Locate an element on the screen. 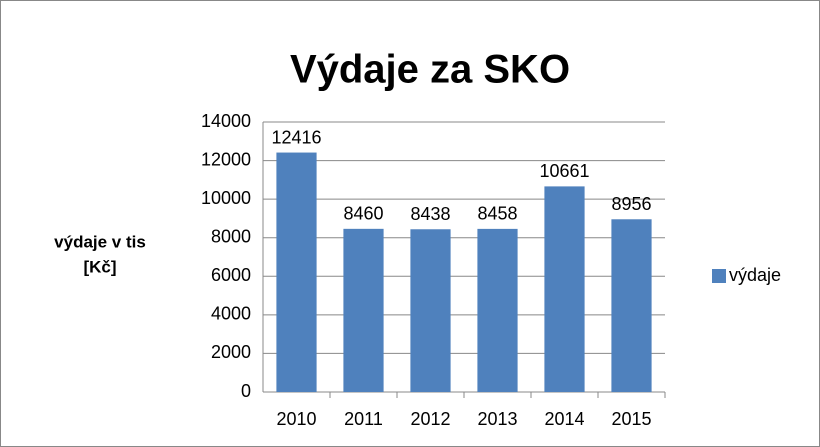 This screenshot has height=447, width=820. y-tick-label: 14000 is located at coordinates (226, 121).